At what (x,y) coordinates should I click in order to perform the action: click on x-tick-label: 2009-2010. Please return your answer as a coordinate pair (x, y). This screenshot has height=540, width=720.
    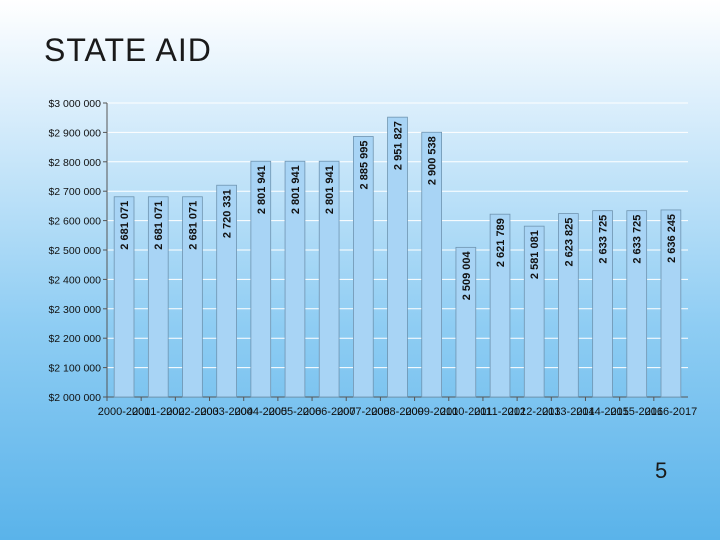
    Looking at the image, I should click on (431, 412).